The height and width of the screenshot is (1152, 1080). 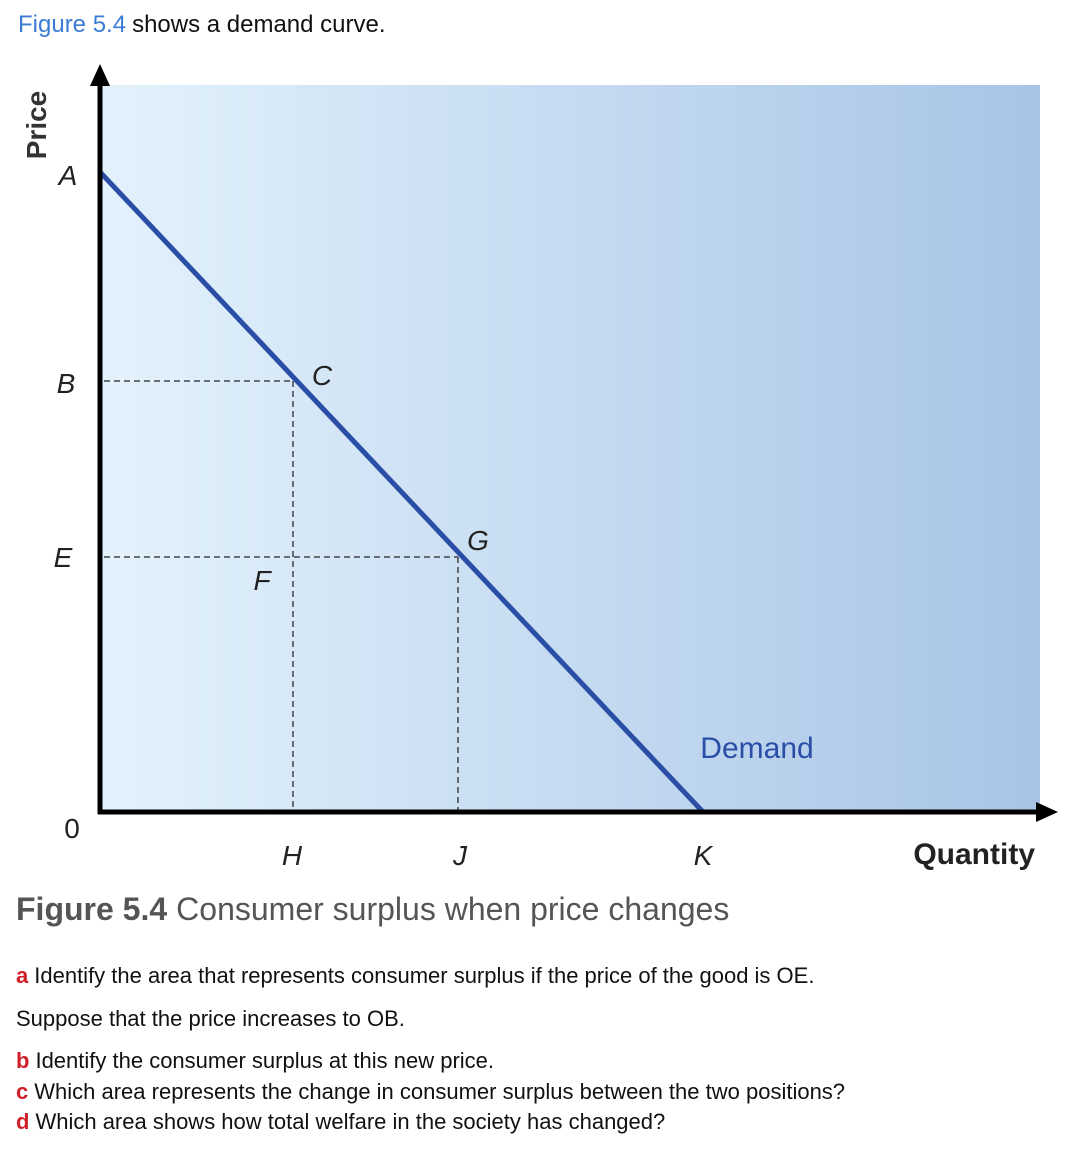 I want to click on figure-link: Figure 5.4, so click(x=72, y=24).